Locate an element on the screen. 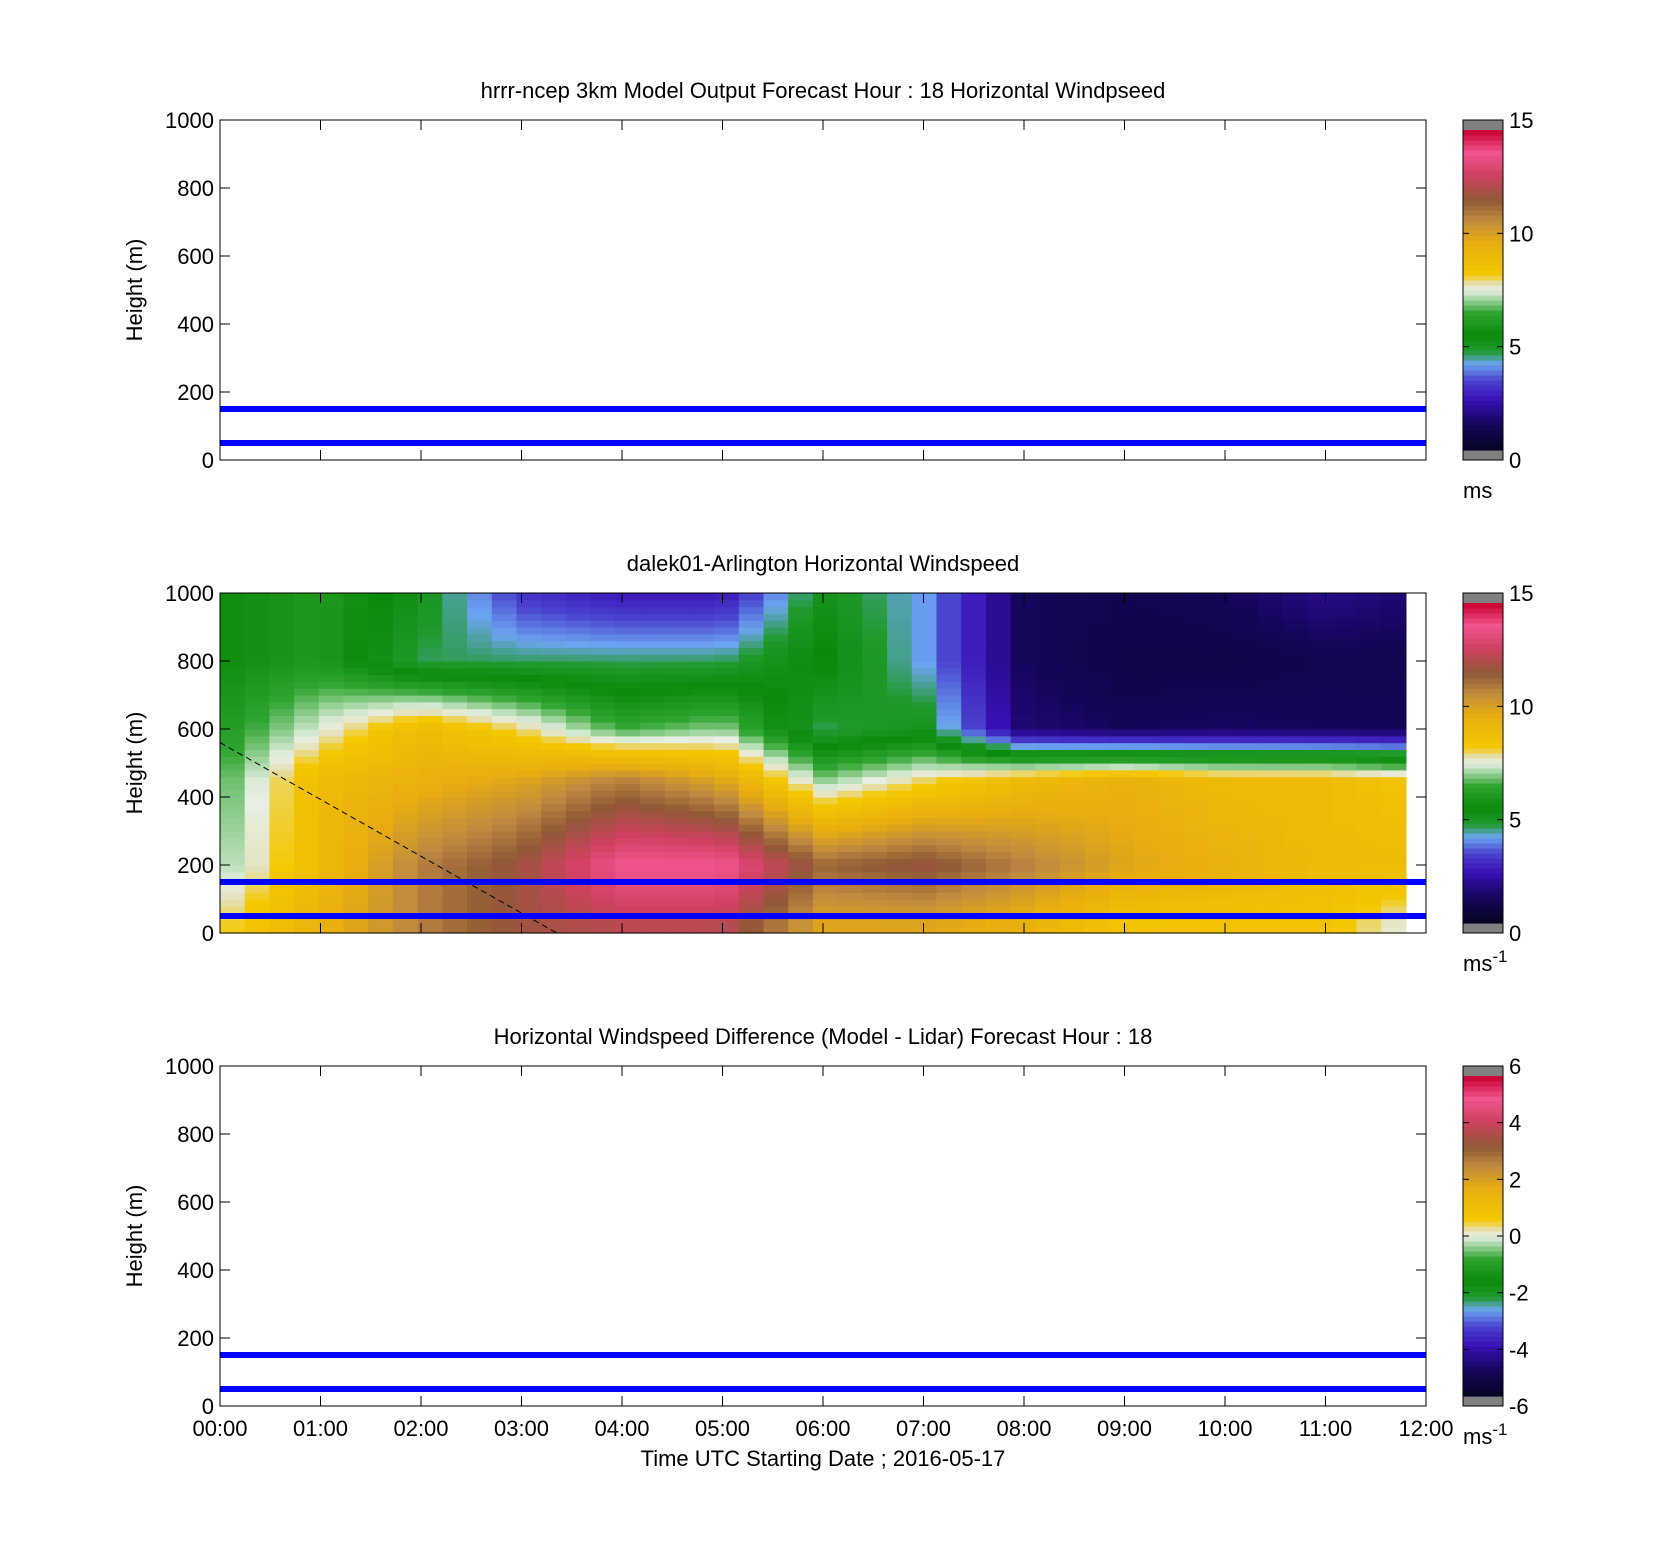  y-tick-label: 400 is located at coordinates (195, 797).